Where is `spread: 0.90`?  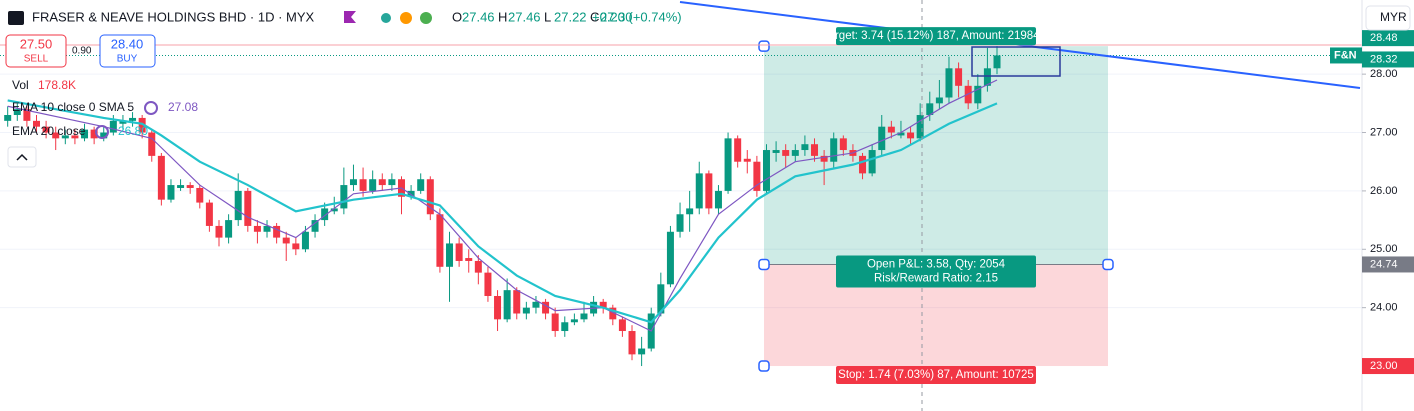 spread: 0.90 is located at coordinates (82, 51).